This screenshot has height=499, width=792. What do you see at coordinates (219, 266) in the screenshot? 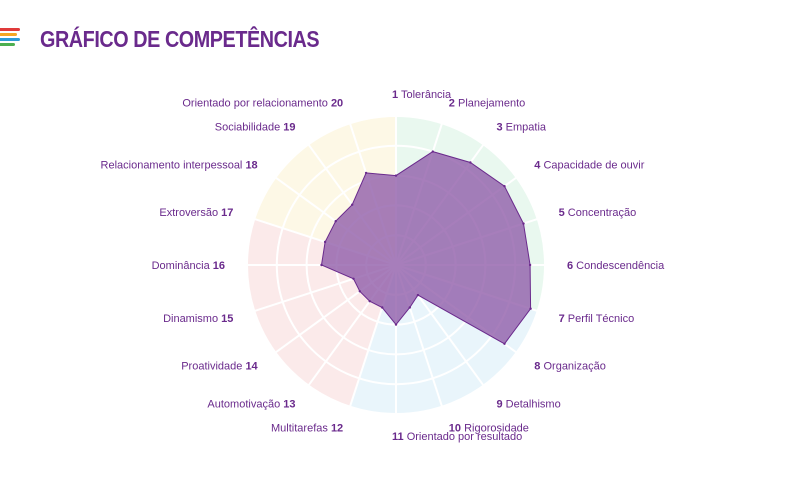
I see `category-number: 16` at bounding box center [219, 266].